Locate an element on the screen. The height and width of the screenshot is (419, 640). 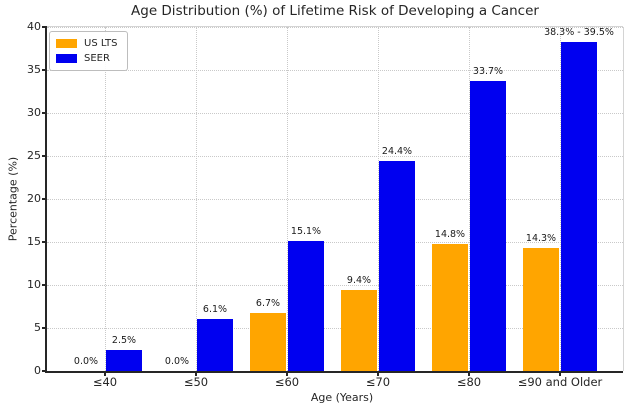
bar-value-label-us-lts-90-and-older: 14.3% is located at coordinates (541, 238).